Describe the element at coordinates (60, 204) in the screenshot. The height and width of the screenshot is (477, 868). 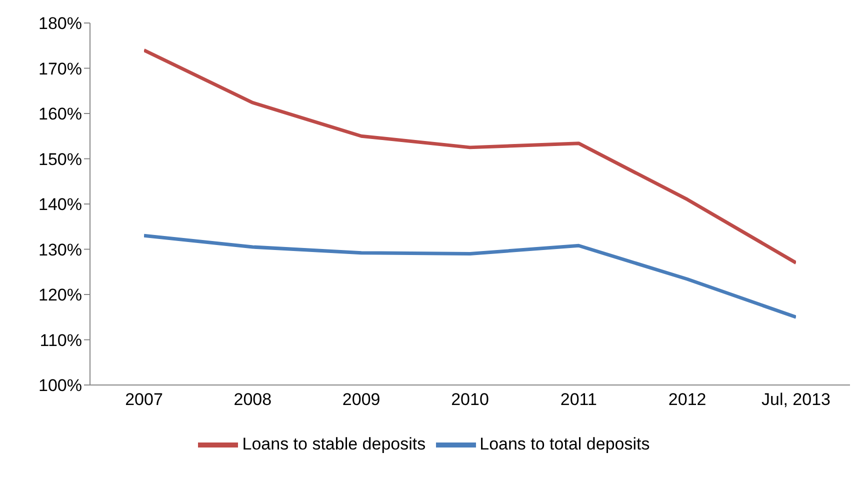
I see `y-tick-label: 140%` at that location.